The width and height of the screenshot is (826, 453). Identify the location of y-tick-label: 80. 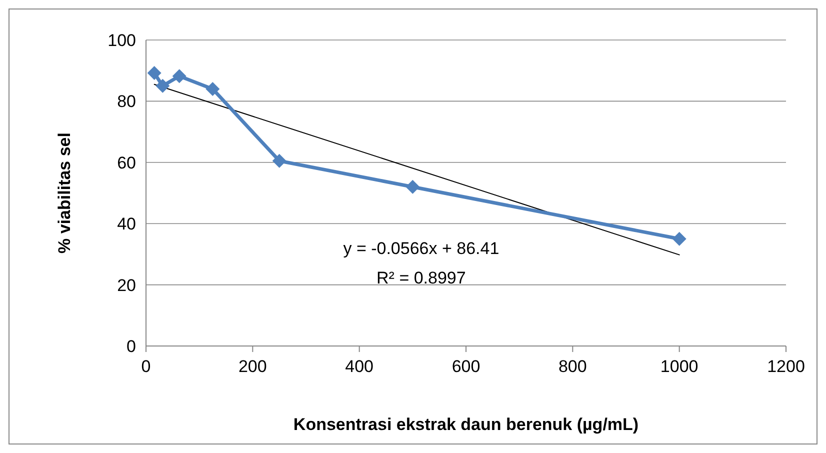
(126, 102).